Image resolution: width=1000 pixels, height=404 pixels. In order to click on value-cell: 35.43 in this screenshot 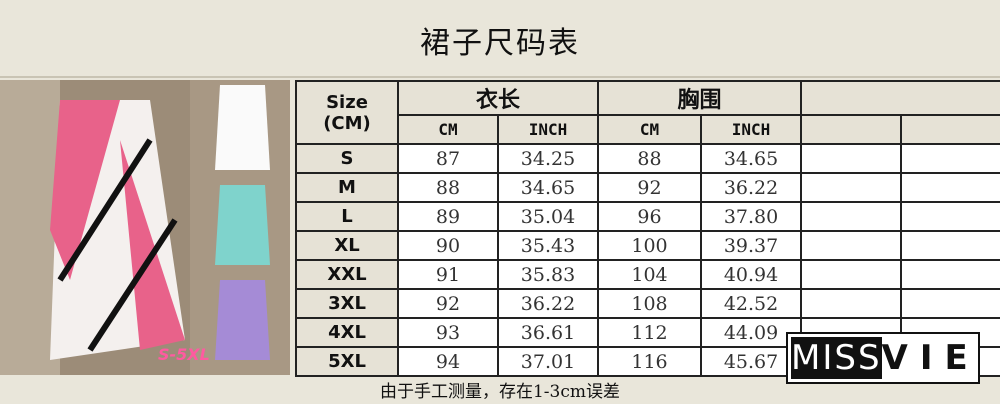, I will do `click(548, 245)`.